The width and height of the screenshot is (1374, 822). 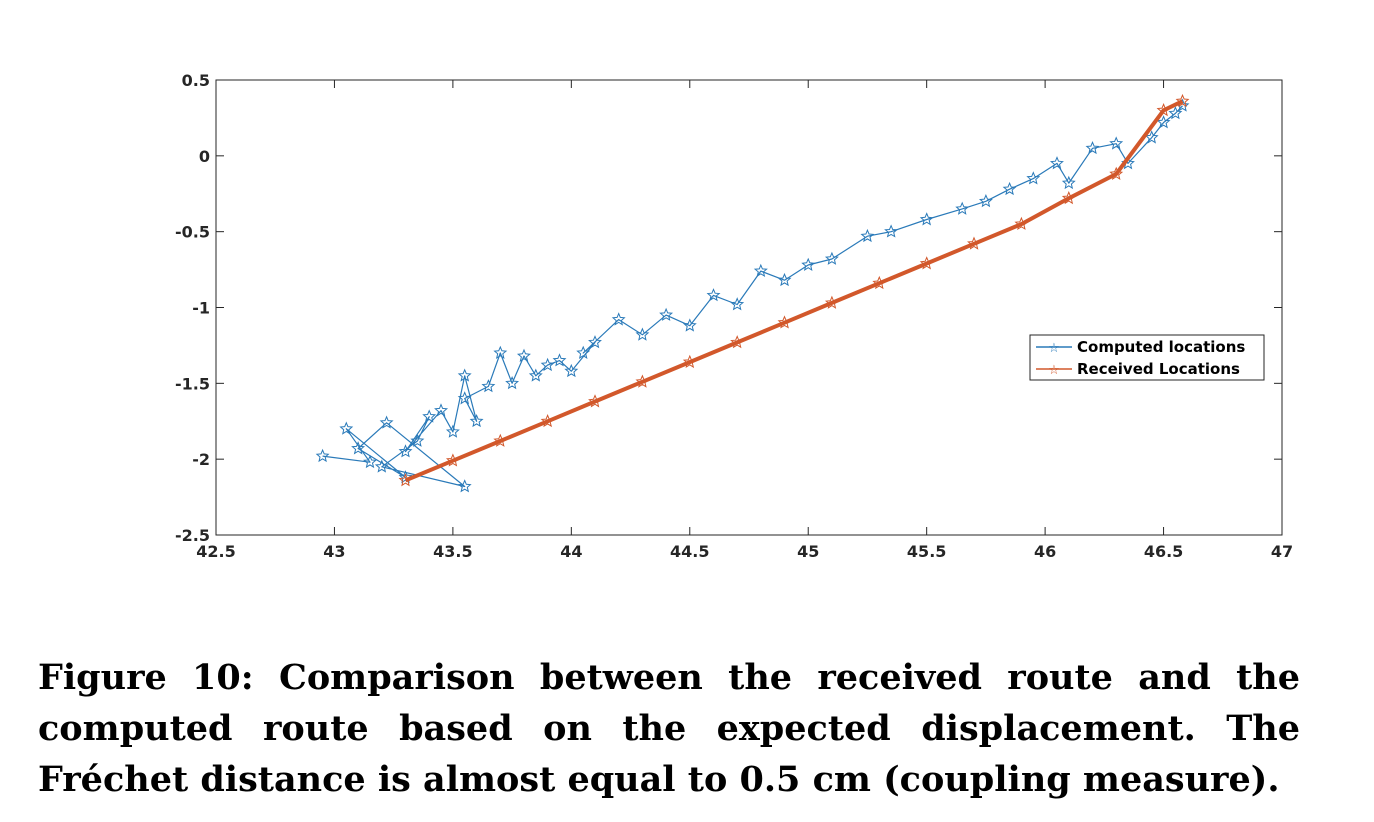 I want to click on legend-marker-computed: ☆, so click(x=1054, y=347).